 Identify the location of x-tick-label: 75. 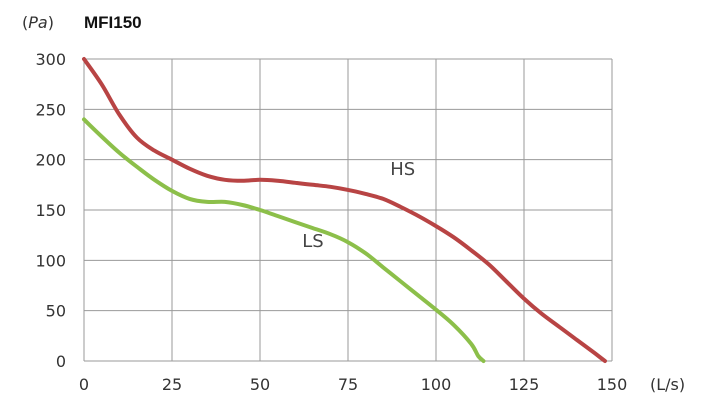
(348, 384).